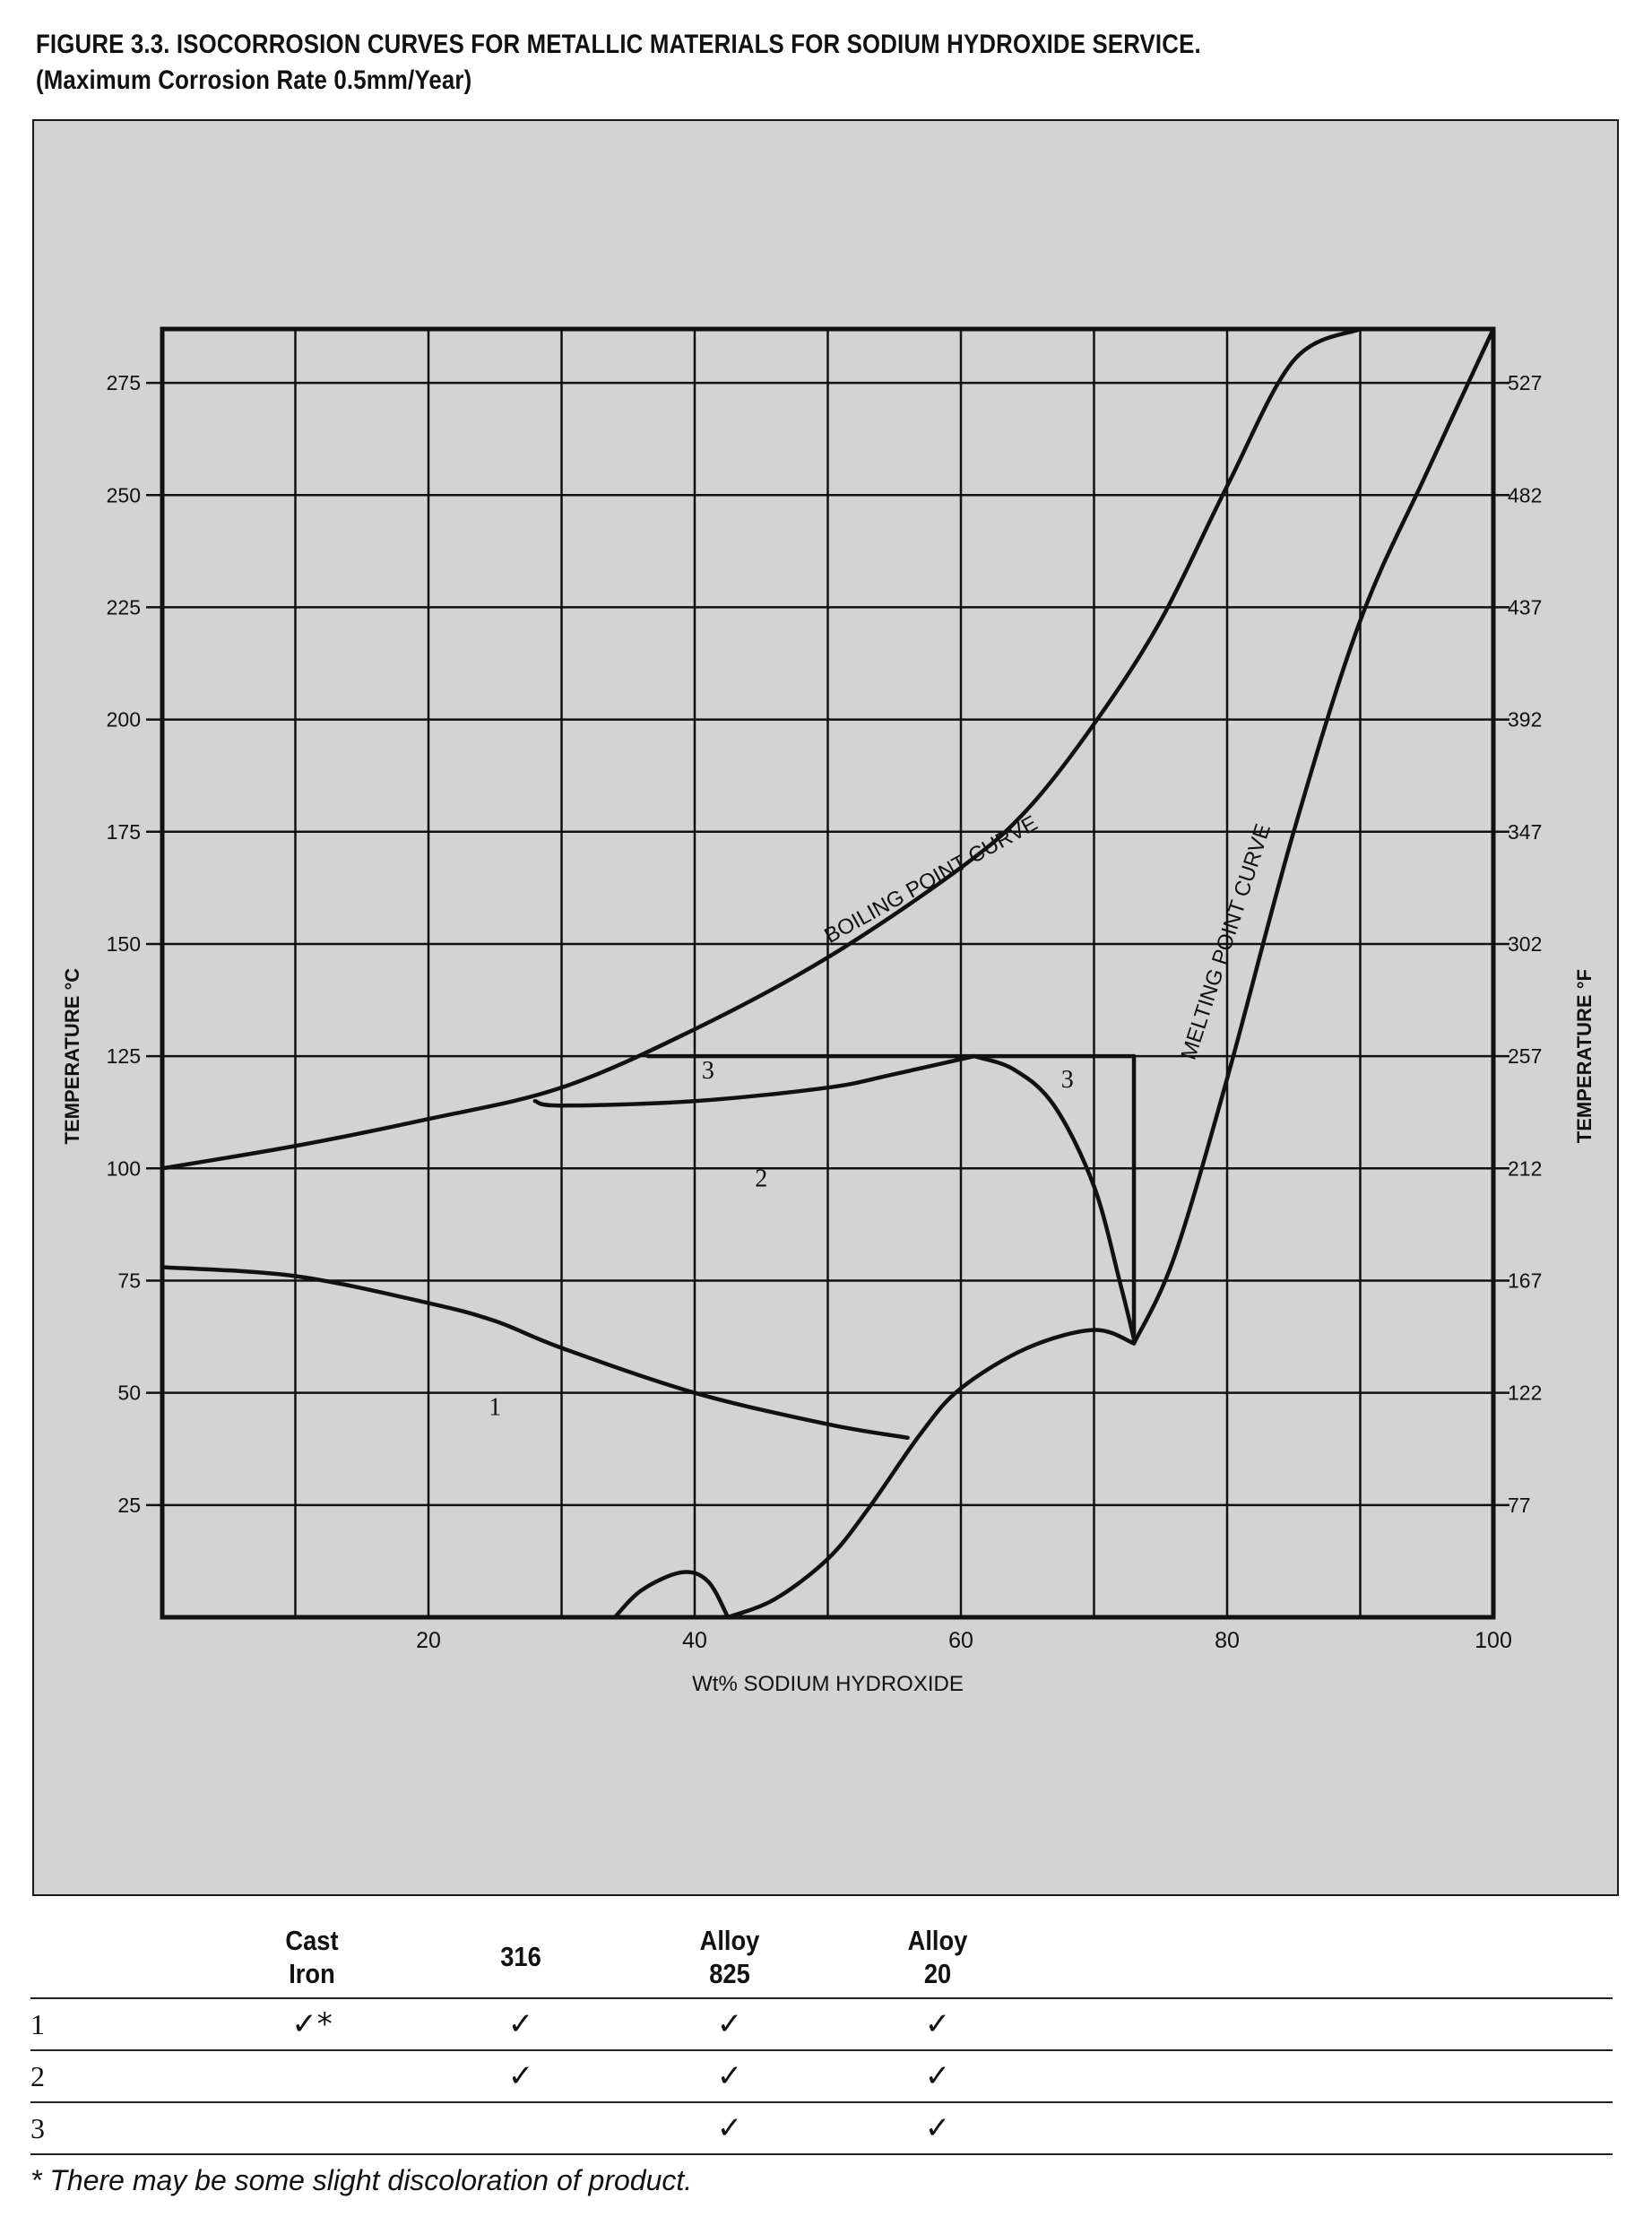 The height and width of the screenshot is (2217, 1652). I want to click on y-tick-label-right: 212, so click(1525, 1168).